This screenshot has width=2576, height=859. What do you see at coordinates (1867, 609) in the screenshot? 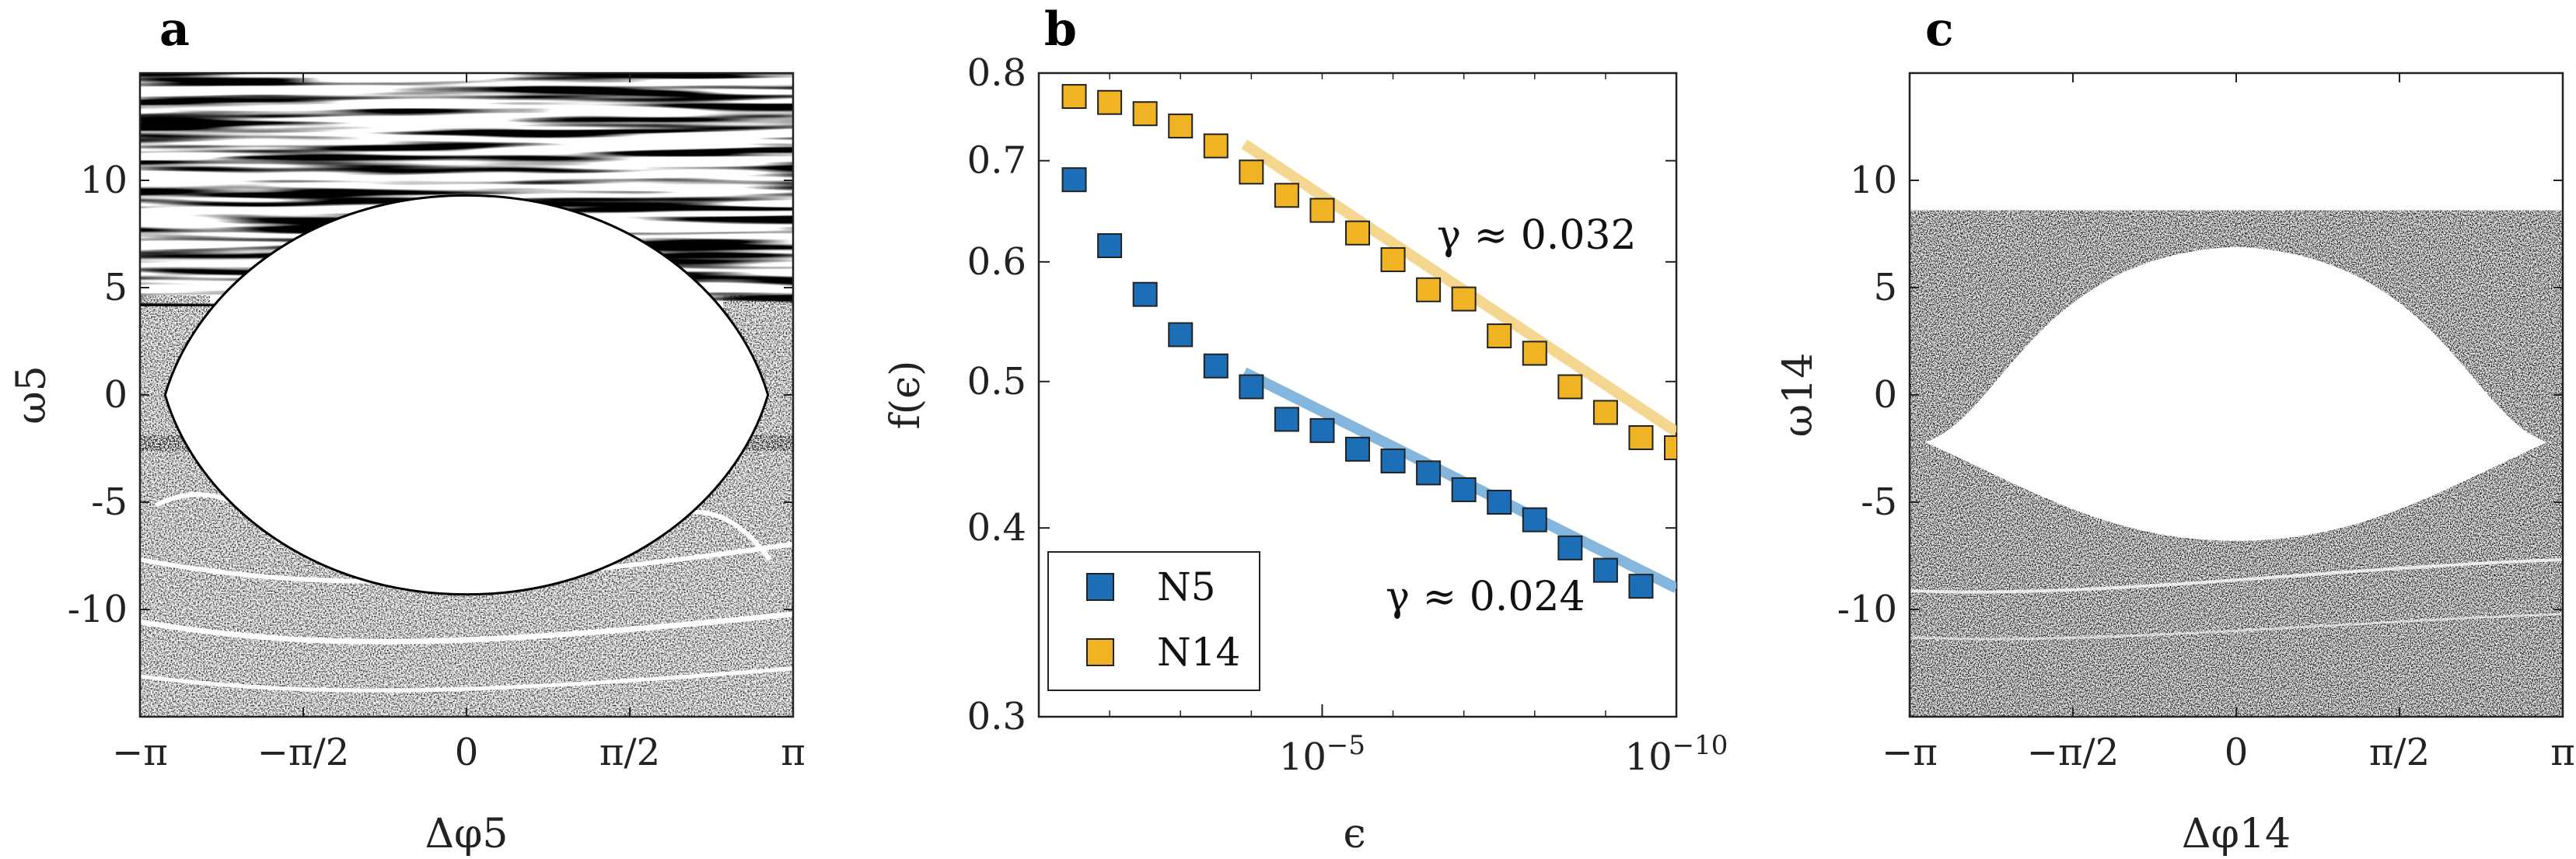
I see `panel-c-ytick-label: -10` at bounding box center [1867, 609].